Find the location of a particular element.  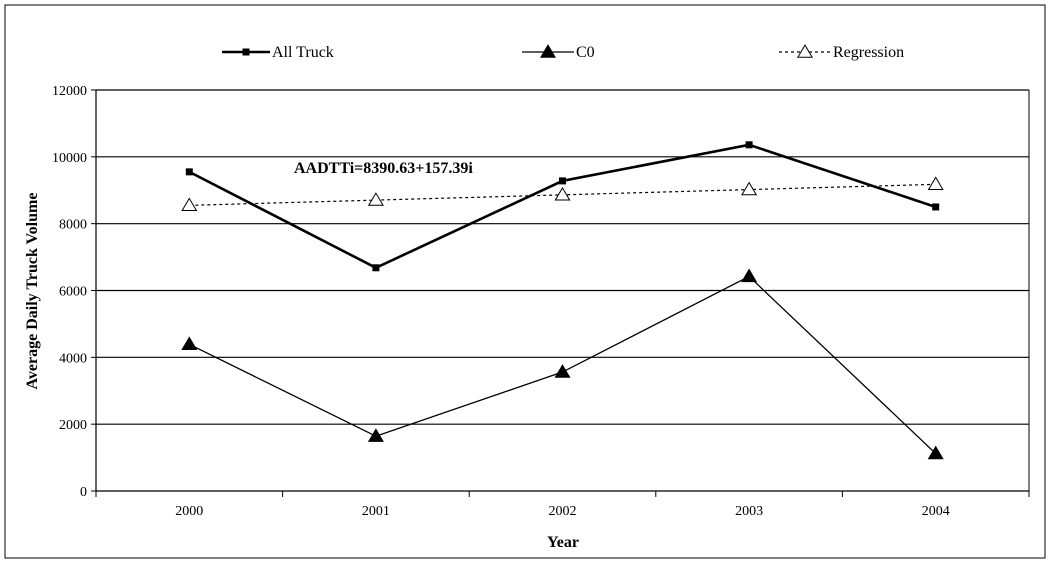

legend-marker-regression is located at coordinates (805, 51).